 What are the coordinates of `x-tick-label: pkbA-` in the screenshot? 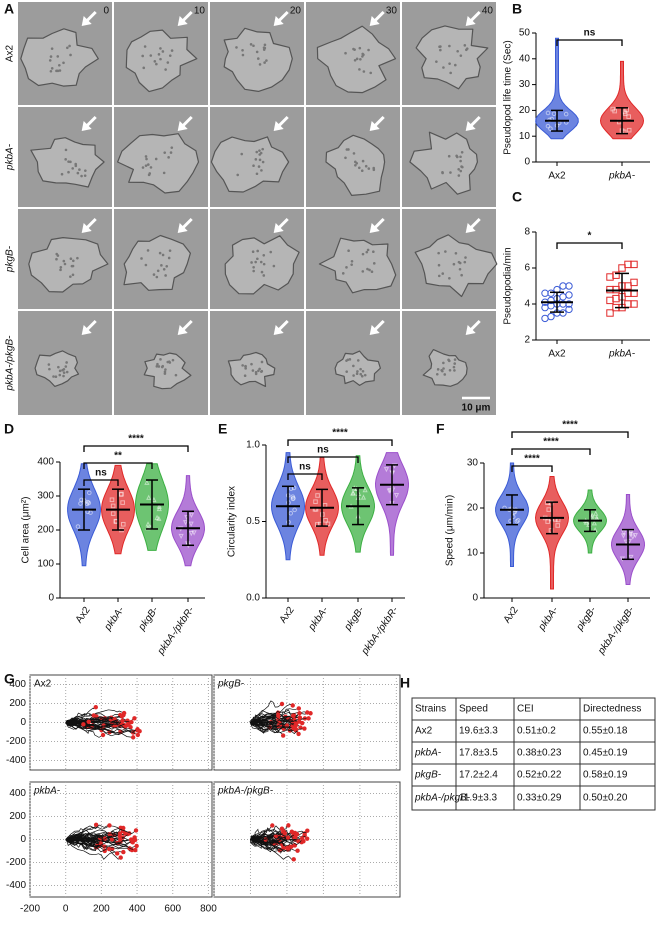 It's located at (622, 354).